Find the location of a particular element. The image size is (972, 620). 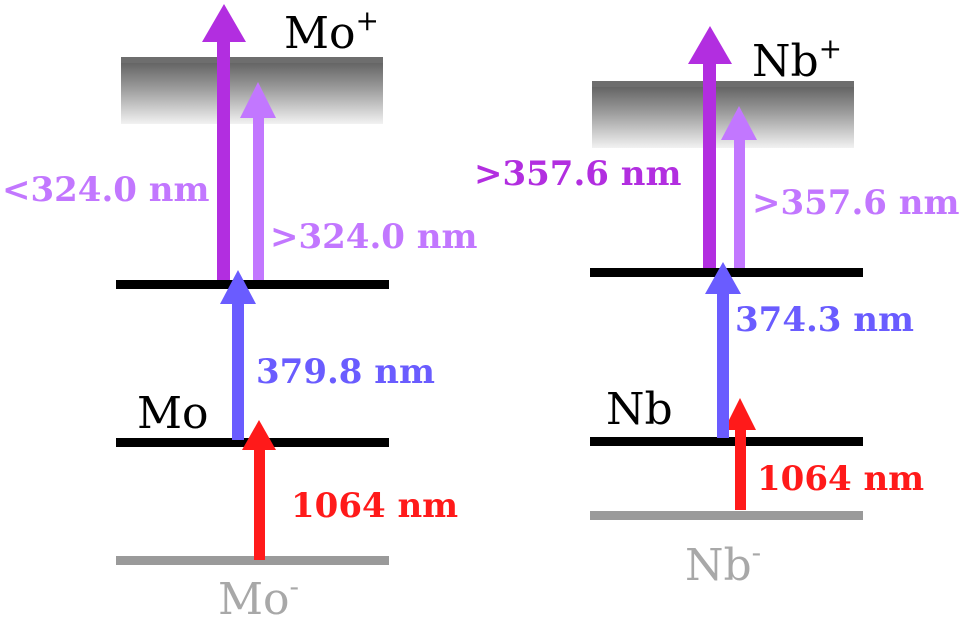

nb-neutral-label: Nb is located at coordinates (639, 409).